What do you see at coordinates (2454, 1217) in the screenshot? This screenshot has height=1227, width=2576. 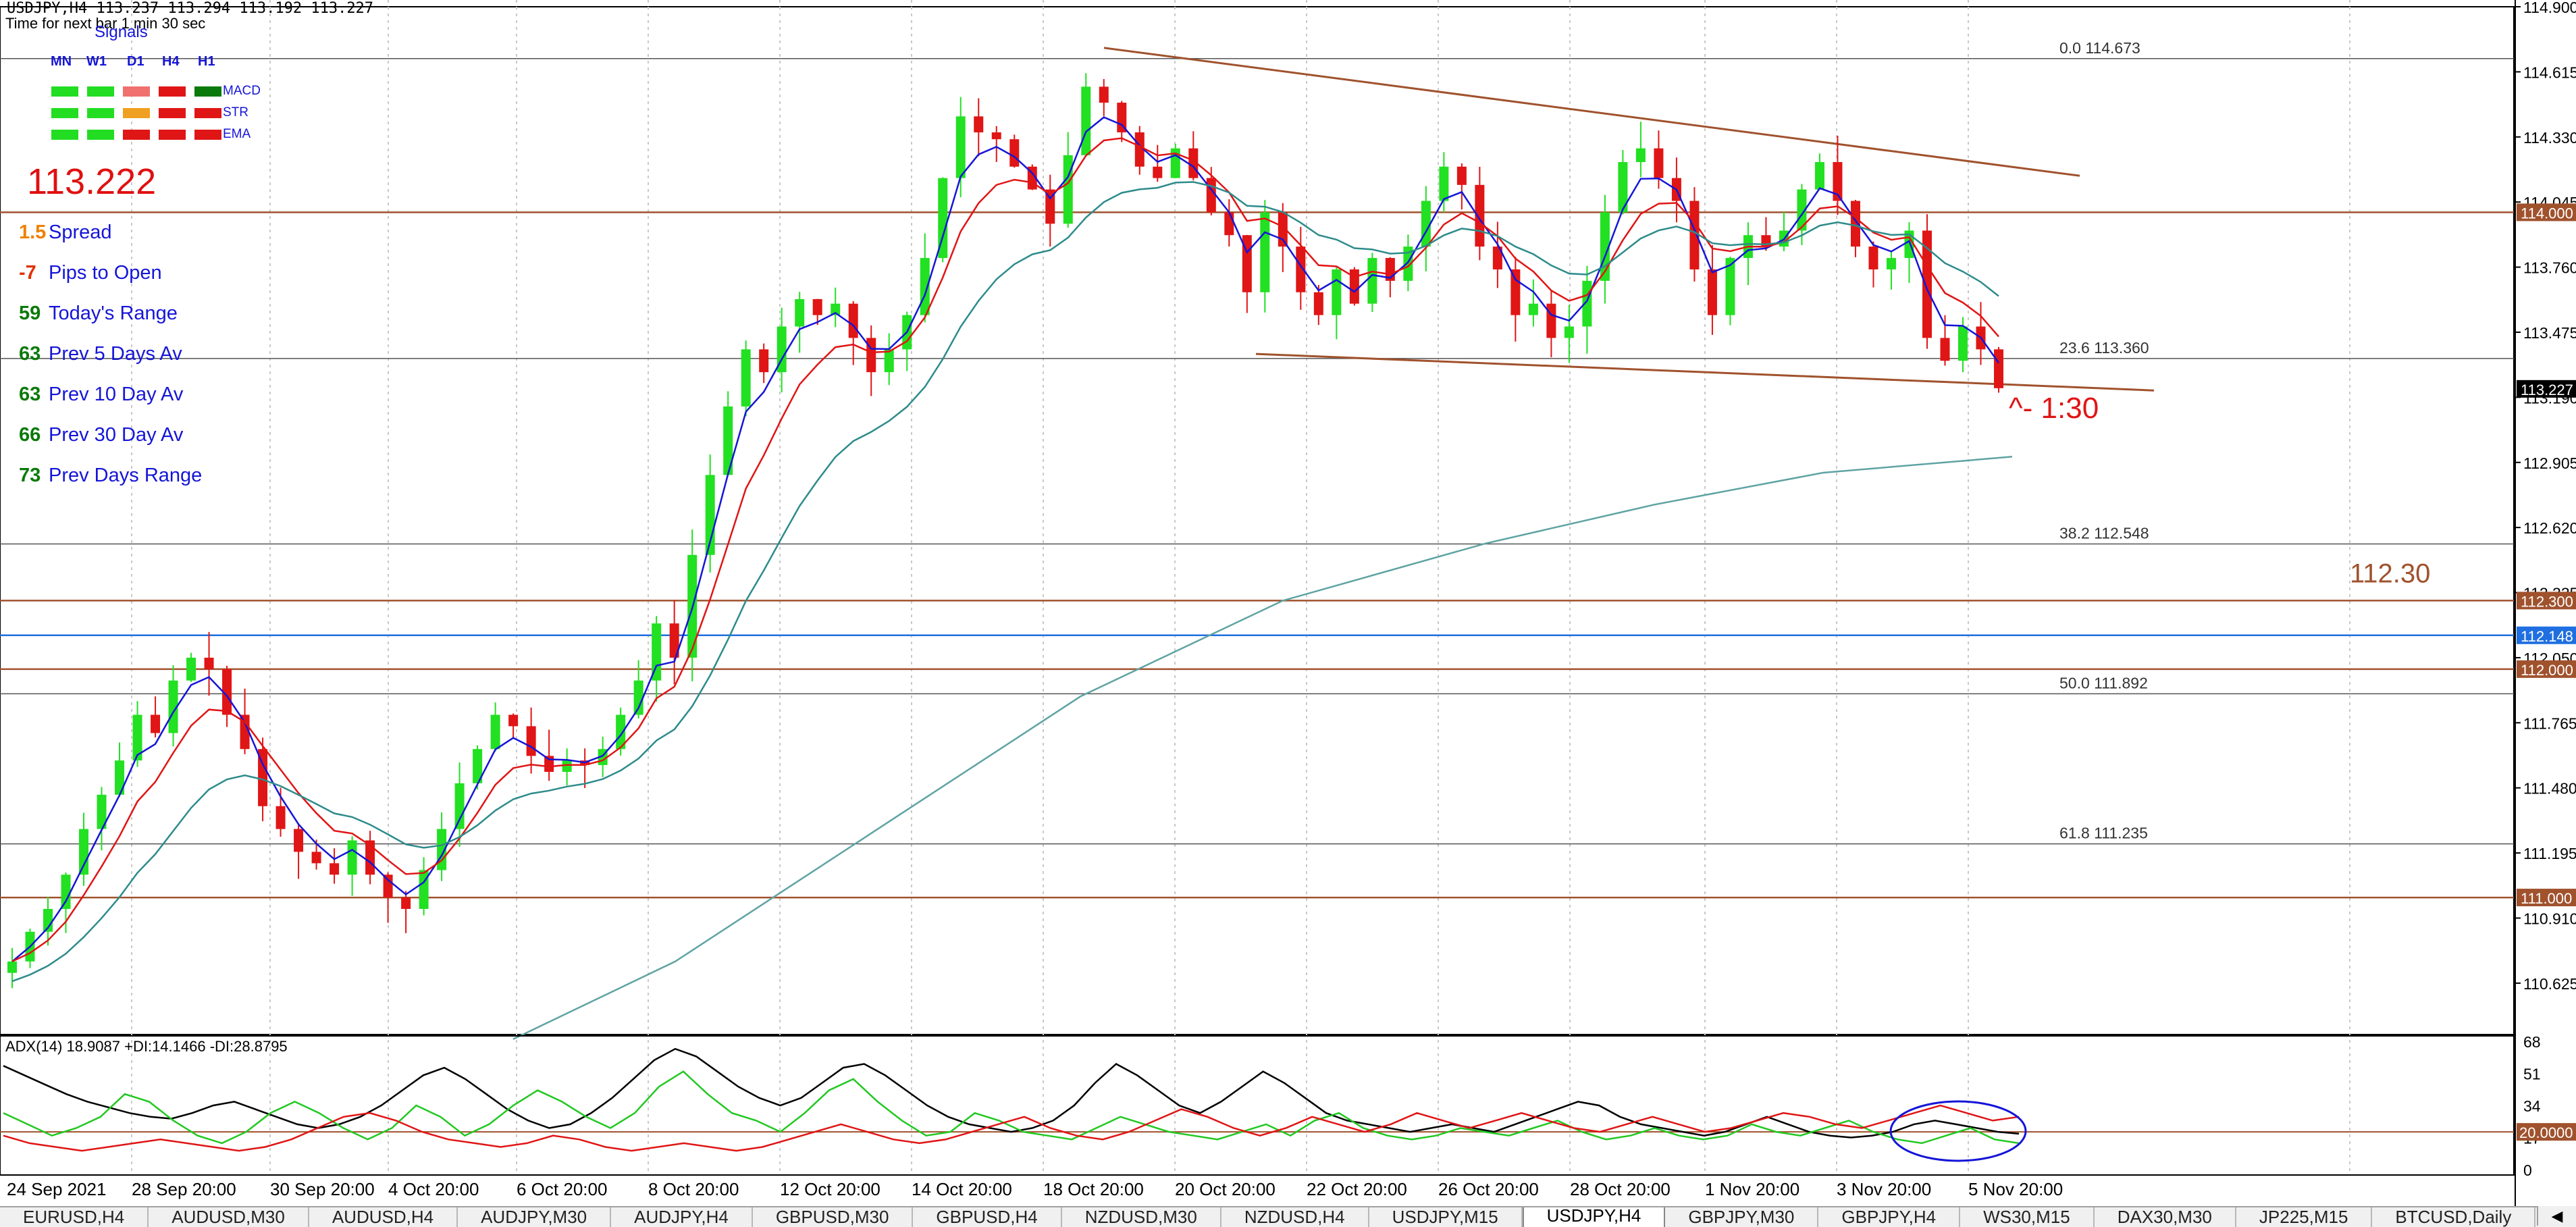 I see `chart-tab: BTCUSD,Daily` at bounding box center [2454, 1217].